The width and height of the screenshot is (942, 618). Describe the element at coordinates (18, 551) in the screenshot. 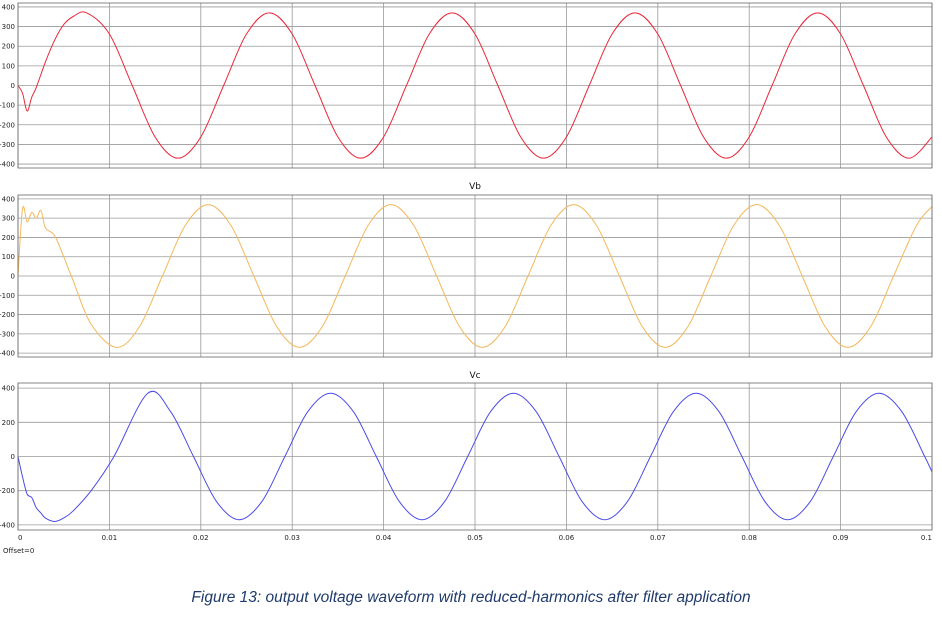

I see `offset-label: Offset=0` at that location.